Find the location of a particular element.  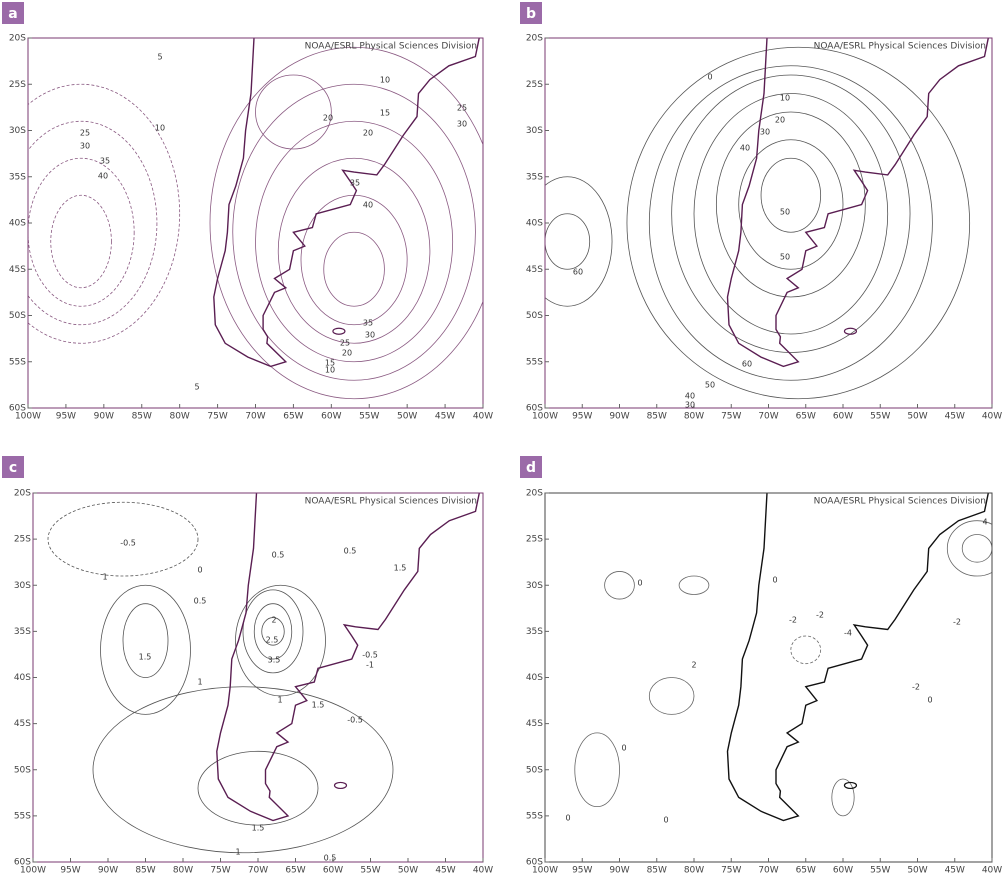

contour-label: 2.5 is located at coordinates (272, 640).